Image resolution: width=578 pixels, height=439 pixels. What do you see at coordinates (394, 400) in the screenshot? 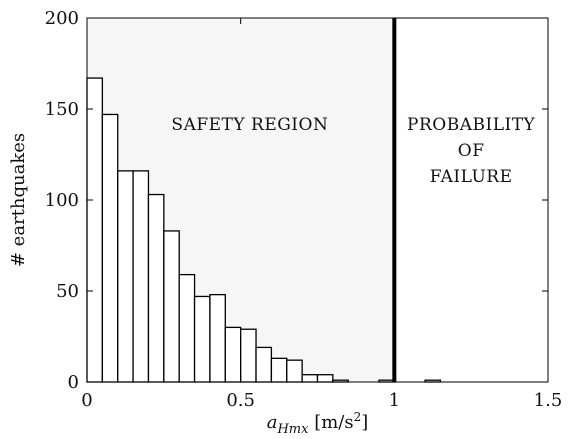
I see `x-tick-label: 1` at bounding box center [394, 400].